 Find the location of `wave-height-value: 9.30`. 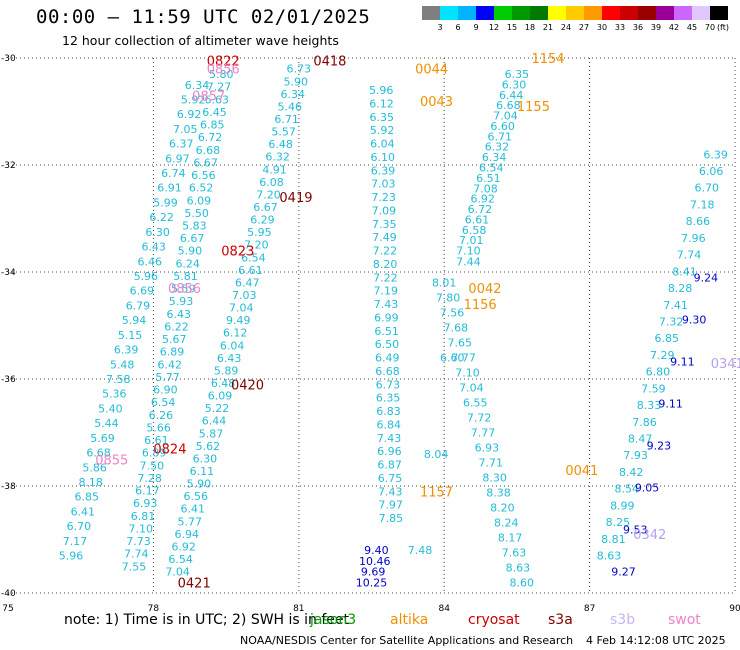

wave-height-value: 9.30 is located at coordinates (694, 319).